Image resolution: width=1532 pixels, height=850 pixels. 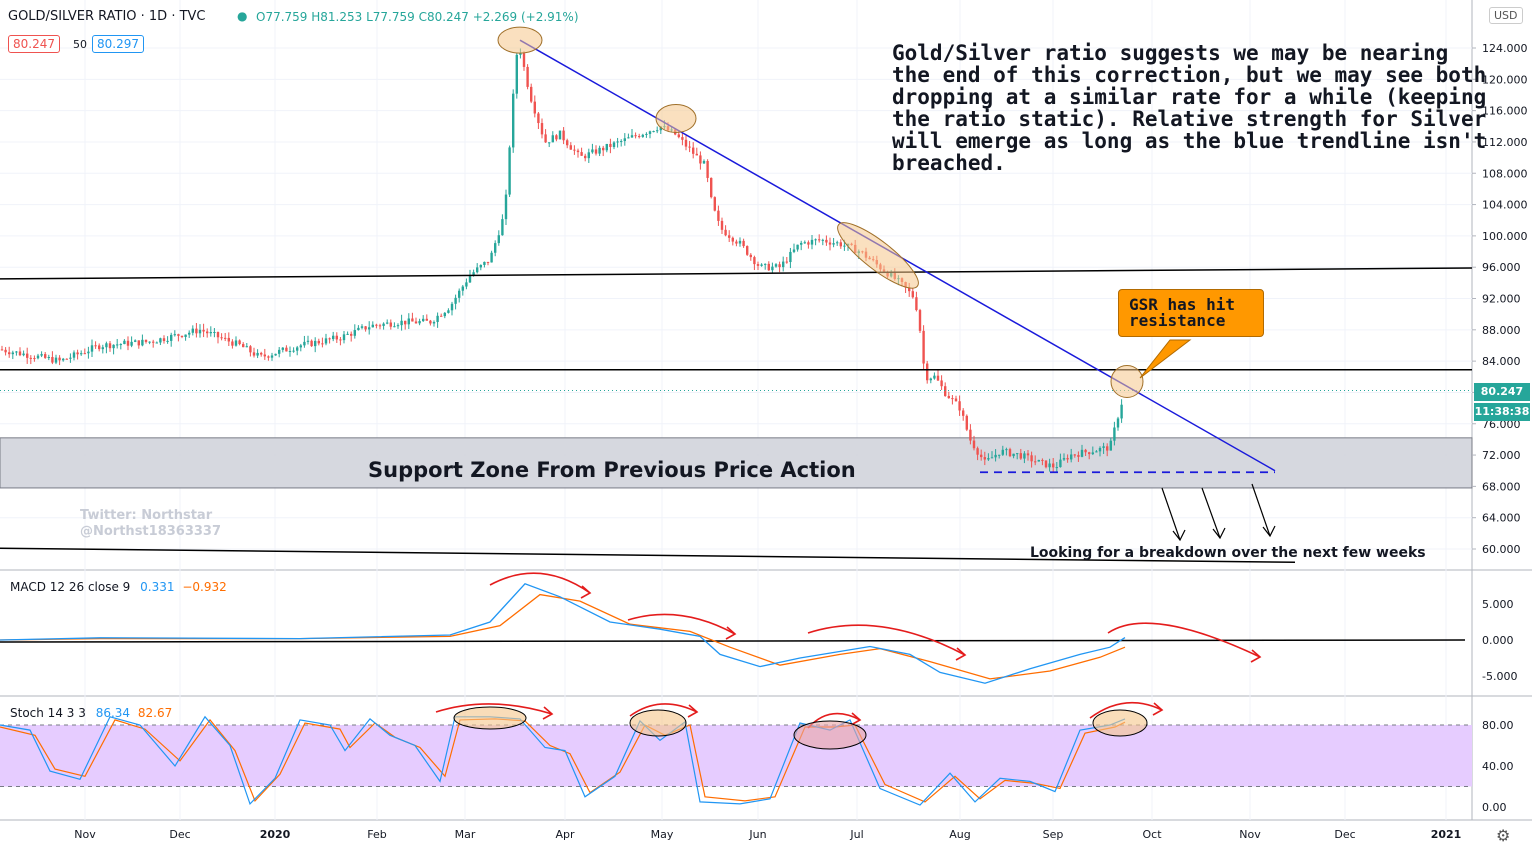 What do you see at coordinates (91, 713) in the screenshot?
I see `stoch-legend: Stoch 14 3 3 86.34 82.67` at bounding box center [91, 713].